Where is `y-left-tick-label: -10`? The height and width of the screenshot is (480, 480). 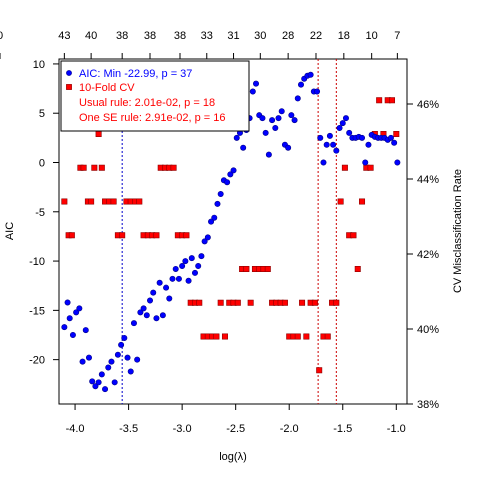 y-left-tick-label: -10 is located at coordinates (37, 262).